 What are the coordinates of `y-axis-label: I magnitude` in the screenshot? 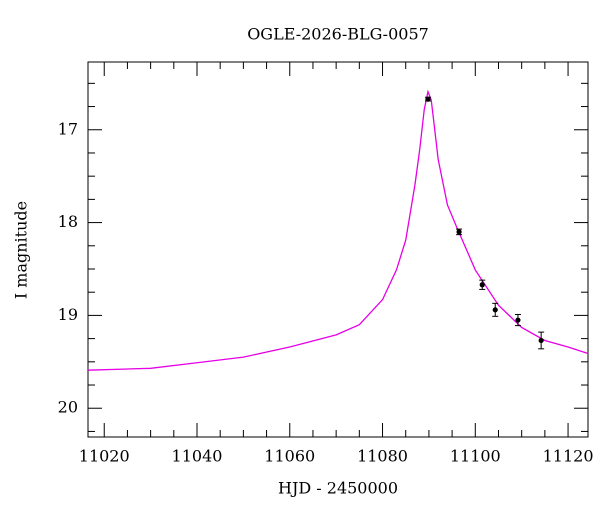 It's located at (21, 250).